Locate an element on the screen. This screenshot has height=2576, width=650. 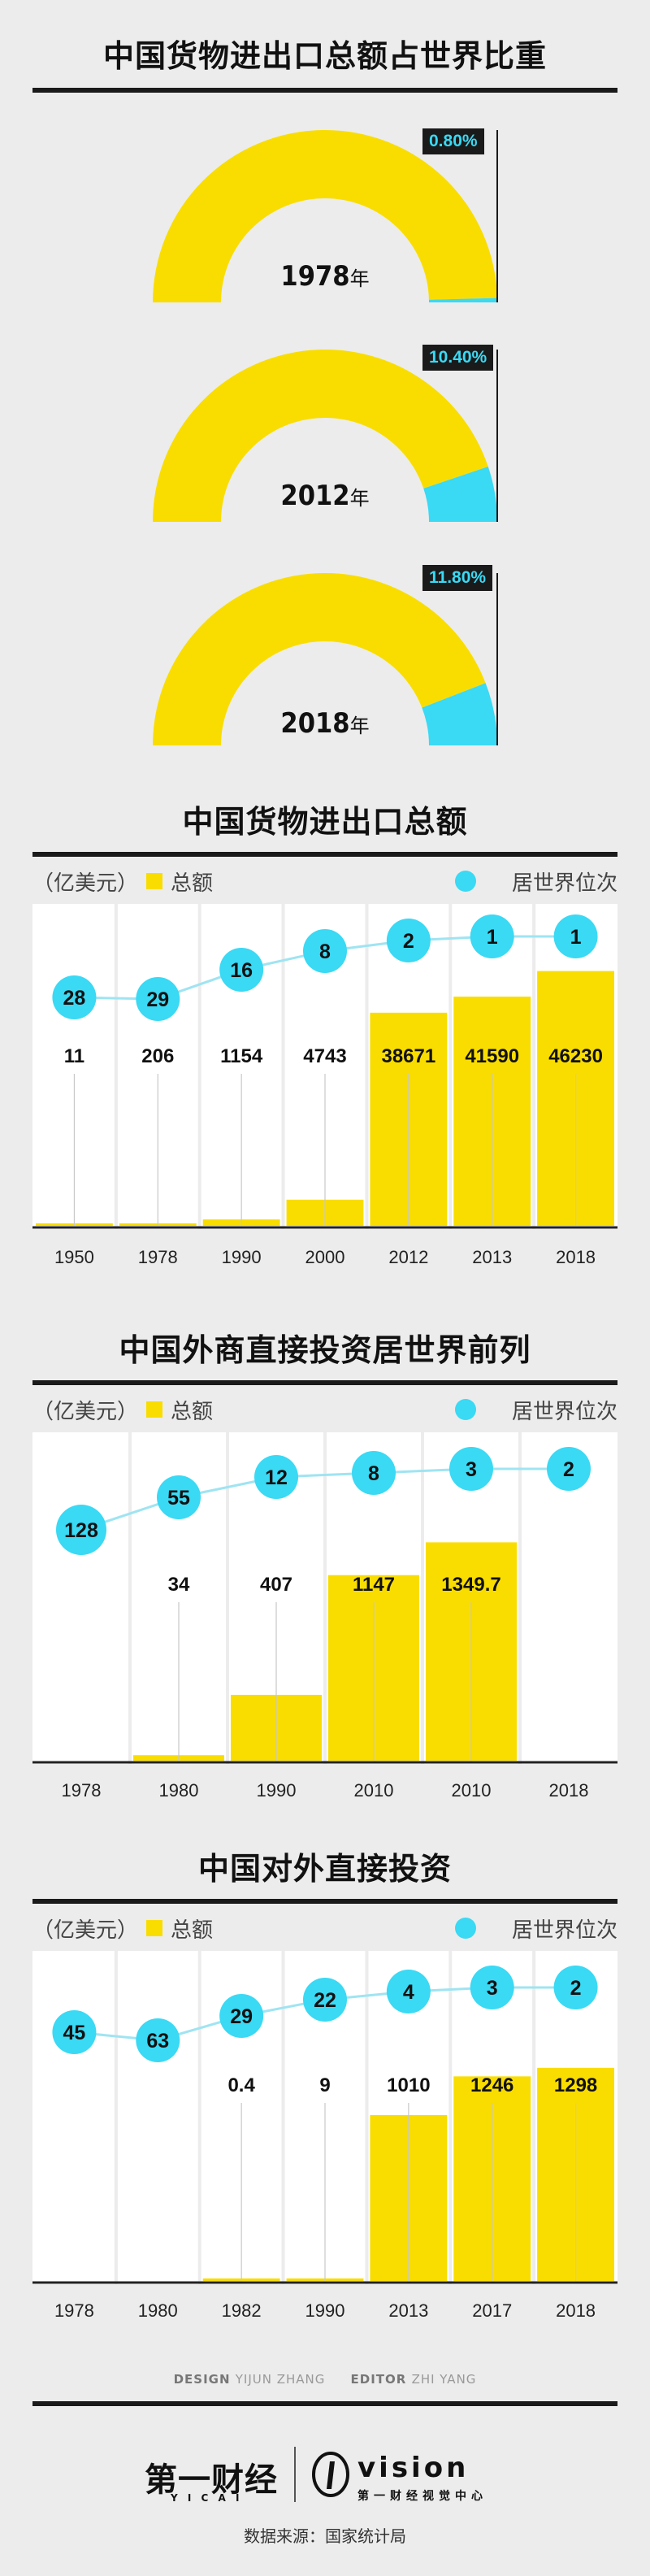
section1-rule is located at coordinates (325, 90).